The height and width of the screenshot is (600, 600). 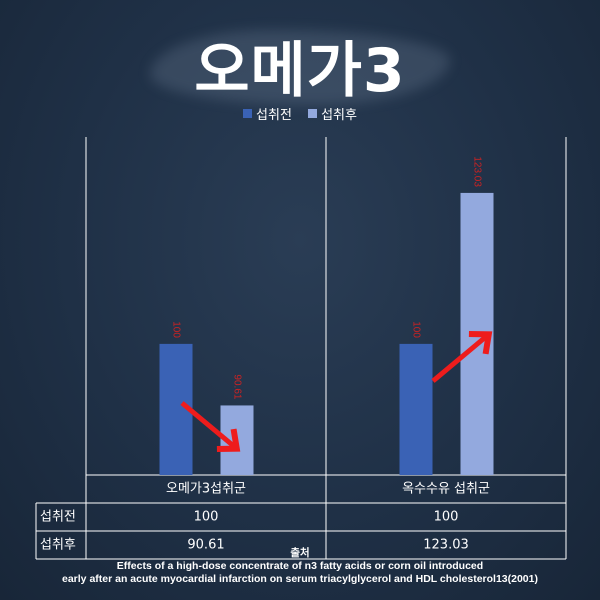 What do you see at coordinates (446, 489) in the screenshot?
I see `category-label-1: 옥수수유 섭취군` at bounding box center [446, 489].